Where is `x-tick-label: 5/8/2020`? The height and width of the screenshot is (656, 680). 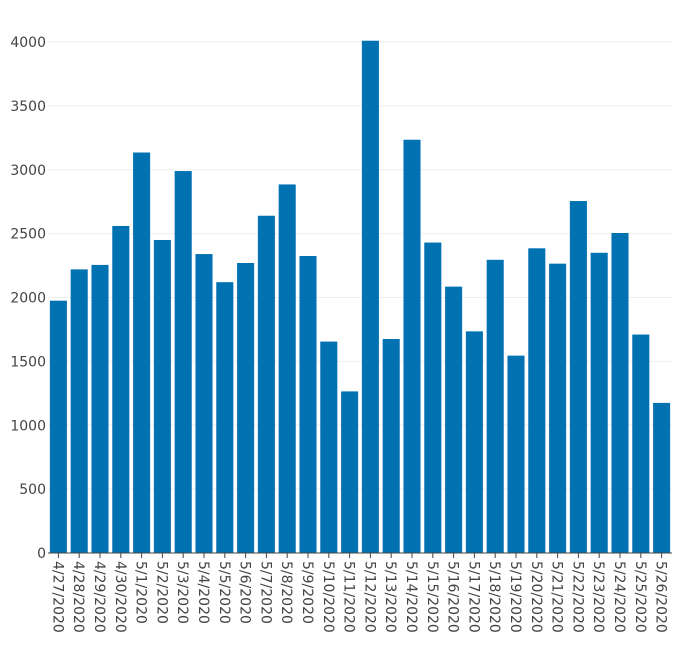
x-tick-label: 5/8/2020 is located at coordinates (286, 592).